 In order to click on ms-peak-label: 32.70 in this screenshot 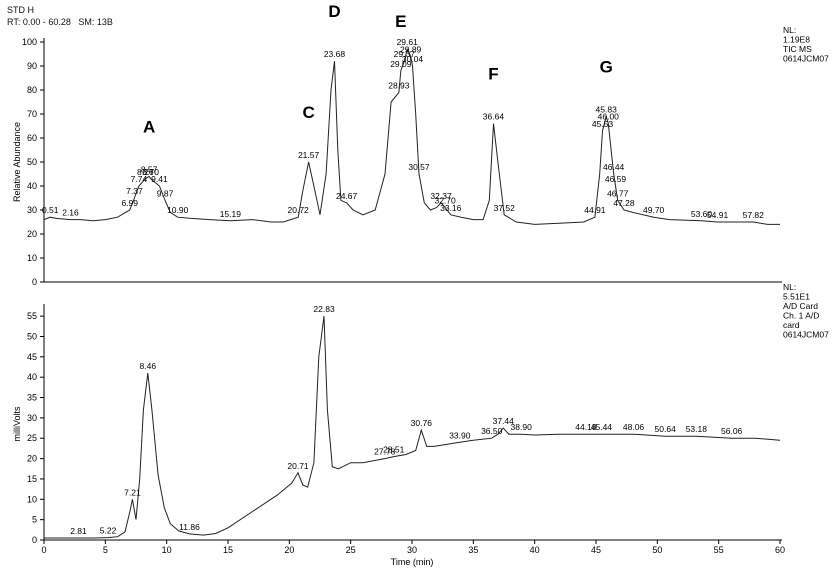, I will do `click(445, 201)`.